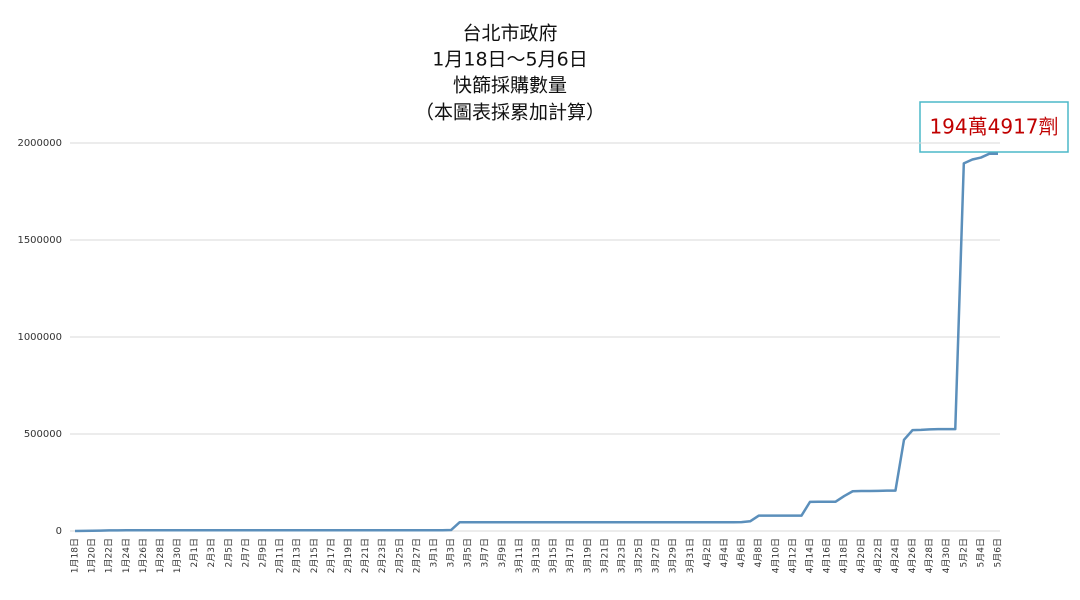 The height and width of the screenshot is (600, 1080). What do you see at coordinates (536, 555) in the screenshot?
I see `x-tick-label: 3月13日` at bounding box center [536, 555].